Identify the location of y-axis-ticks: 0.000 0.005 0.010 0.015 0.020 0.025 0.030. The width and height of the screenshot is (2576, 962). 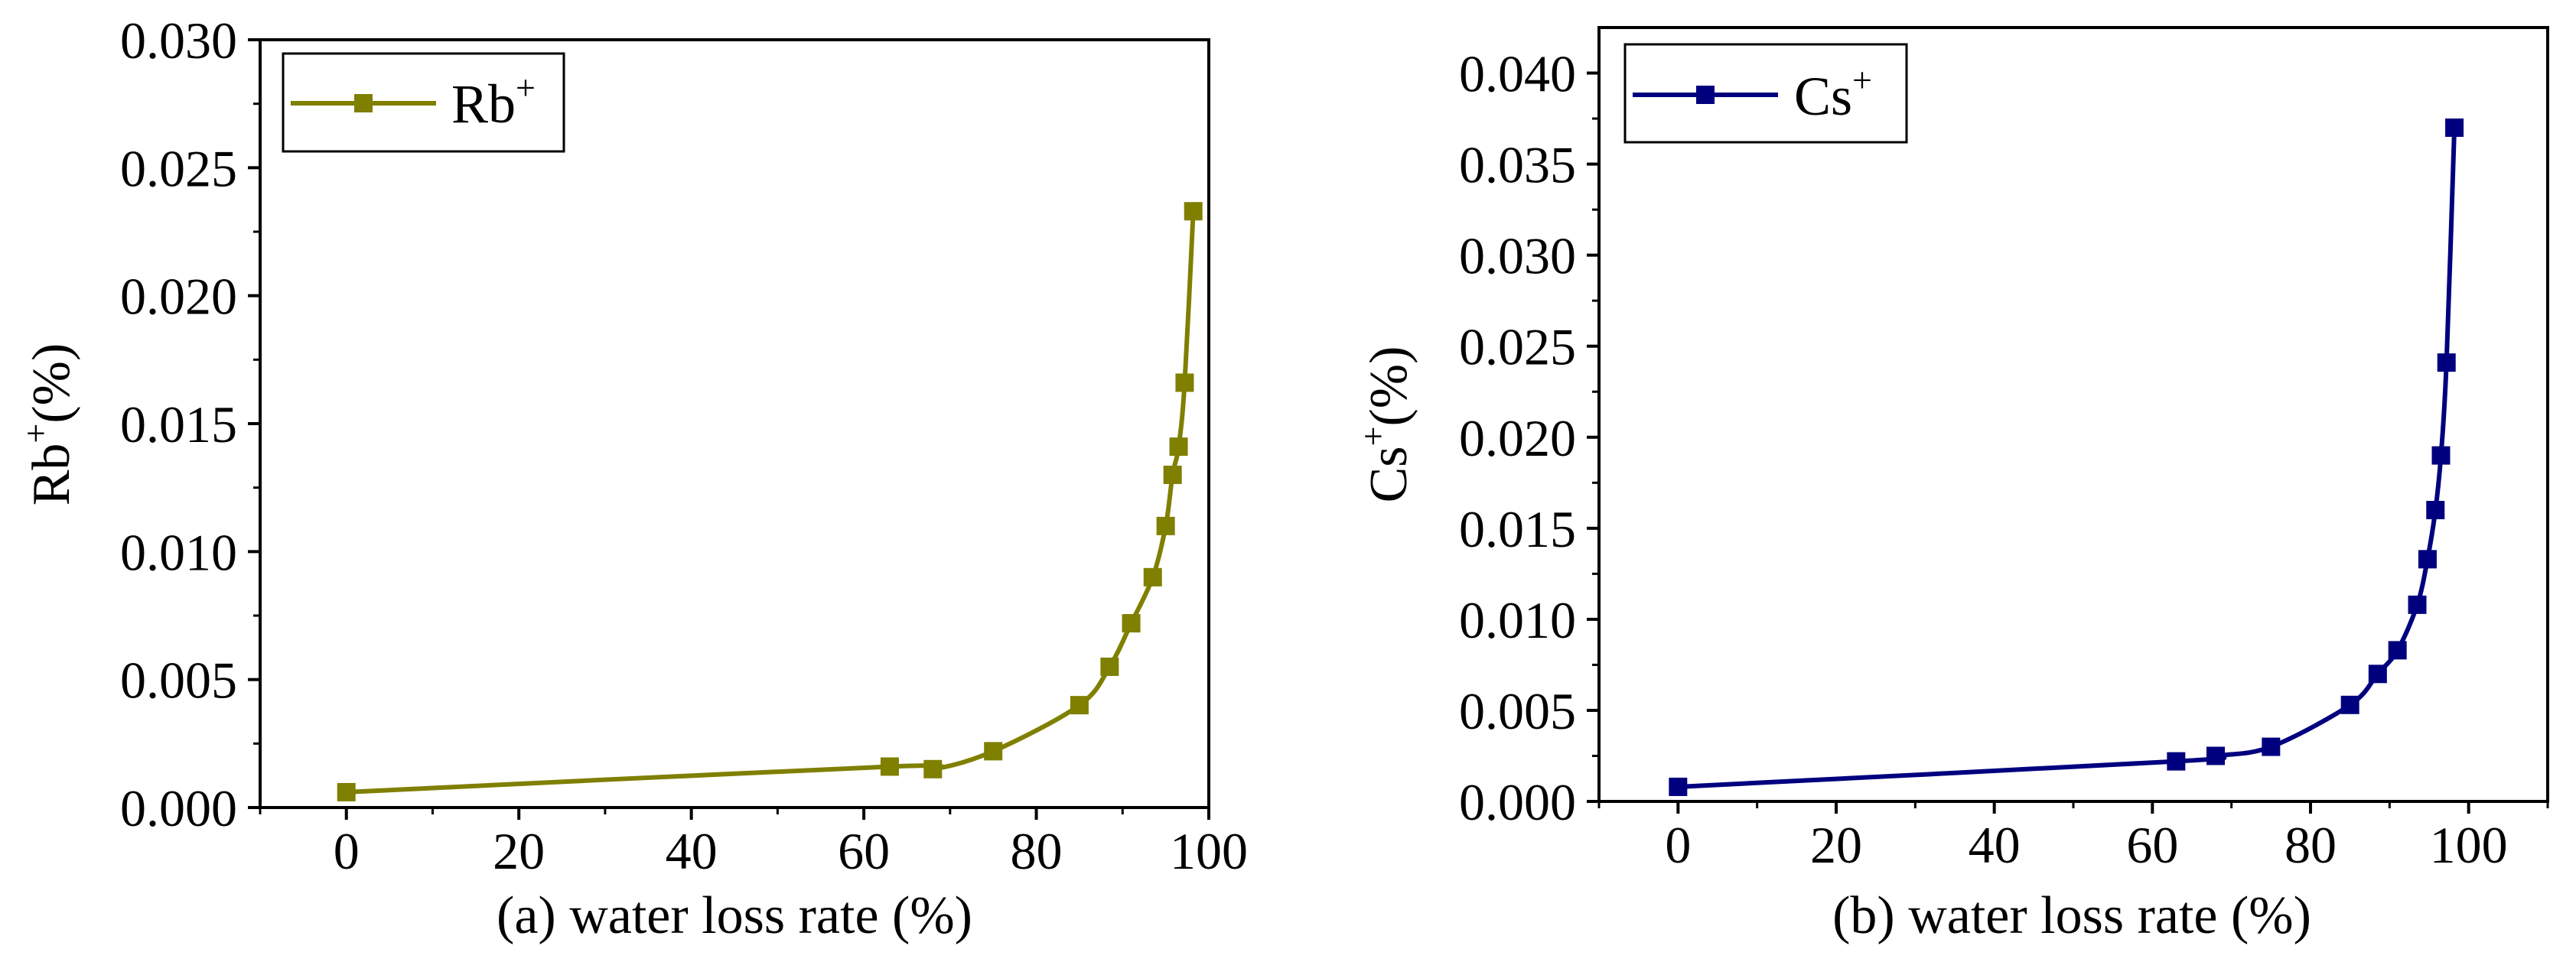
(190, 424).